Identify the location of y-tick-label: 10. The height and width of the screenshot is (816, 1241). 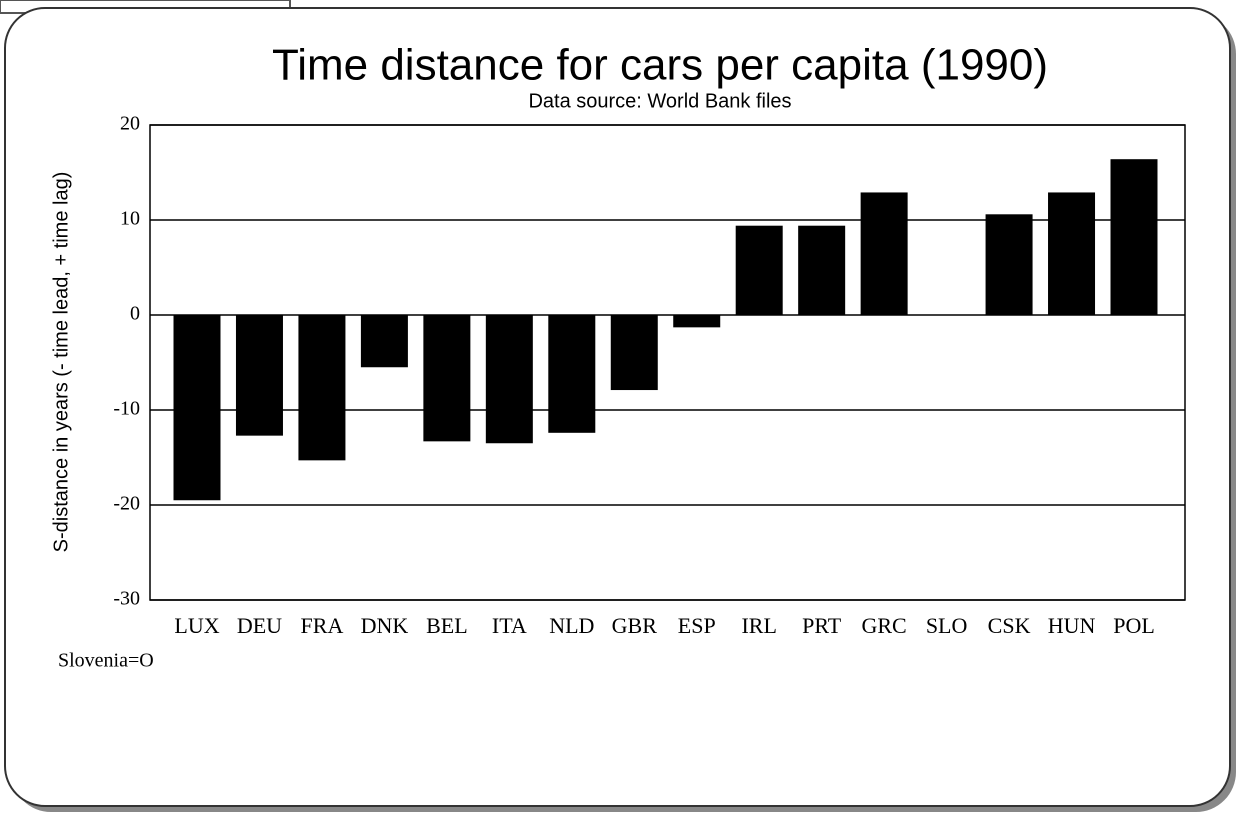
(130, 219).